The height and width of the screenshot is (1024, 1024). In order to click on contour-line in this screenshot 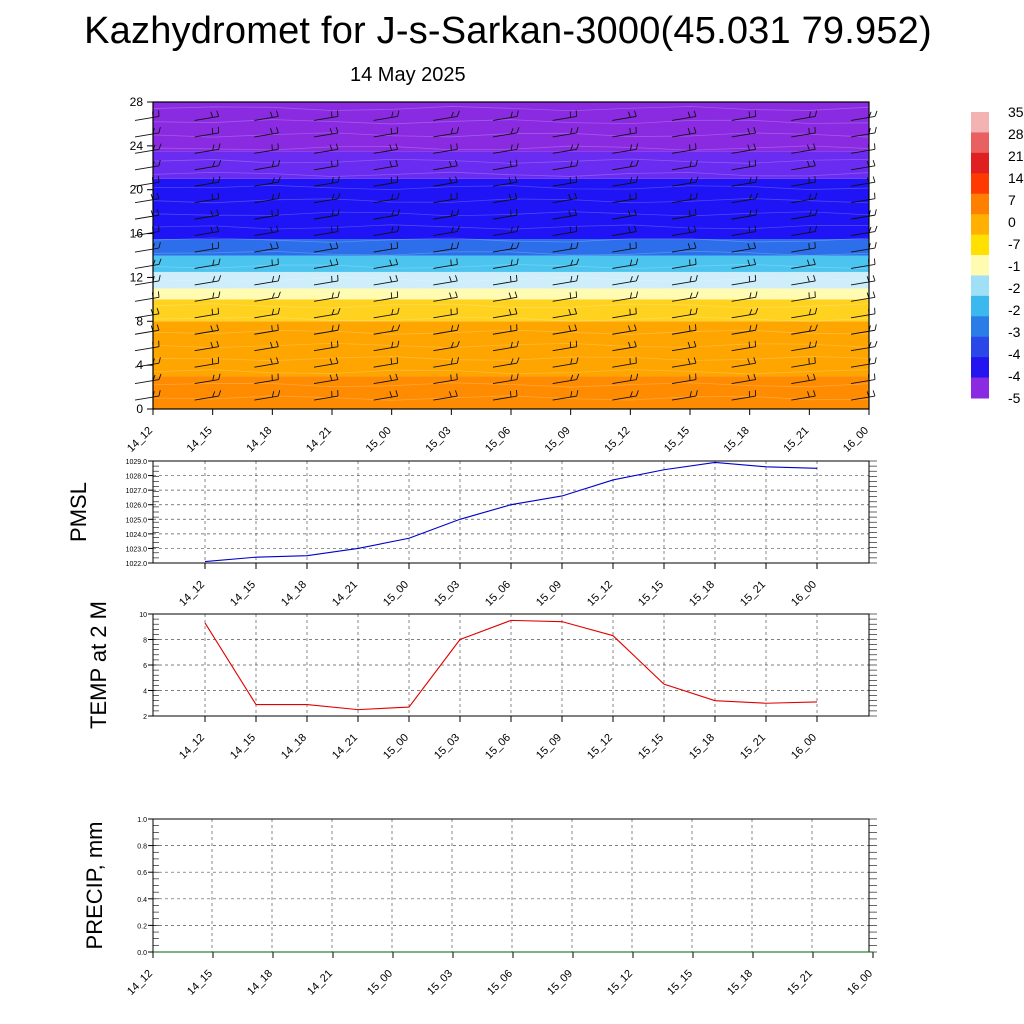, I will do `click(511, 319)`.